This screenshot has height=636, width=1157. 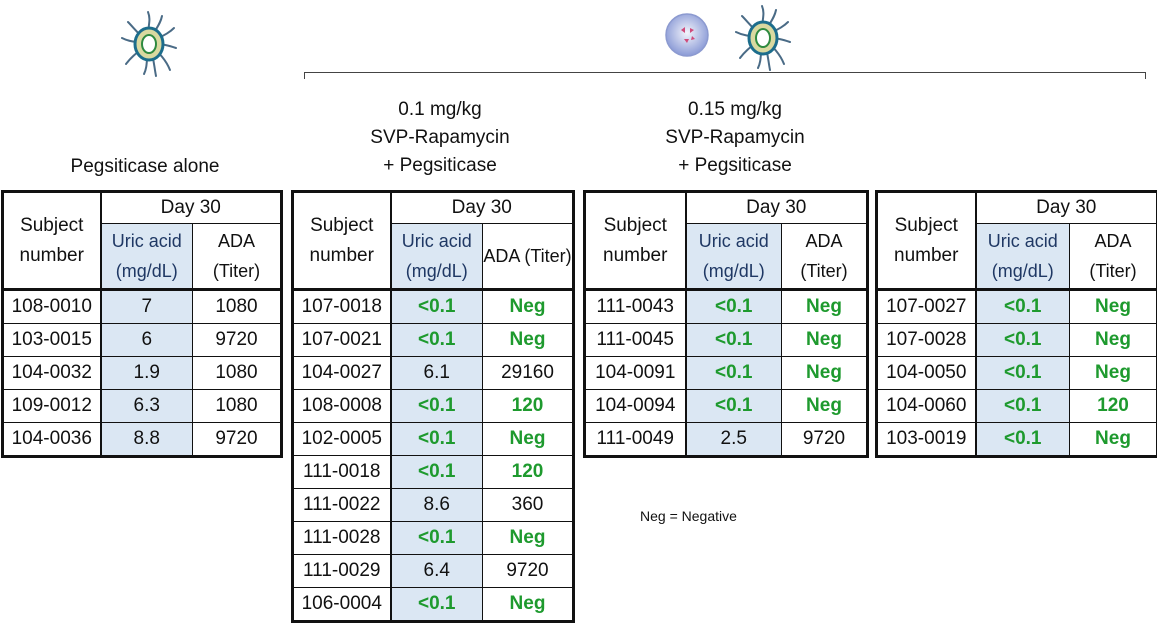 What do you see at coordinates (342, 439) in the screenshot?
I see `subject-number-cell: 102-0005` at bounding box center [342, 439].